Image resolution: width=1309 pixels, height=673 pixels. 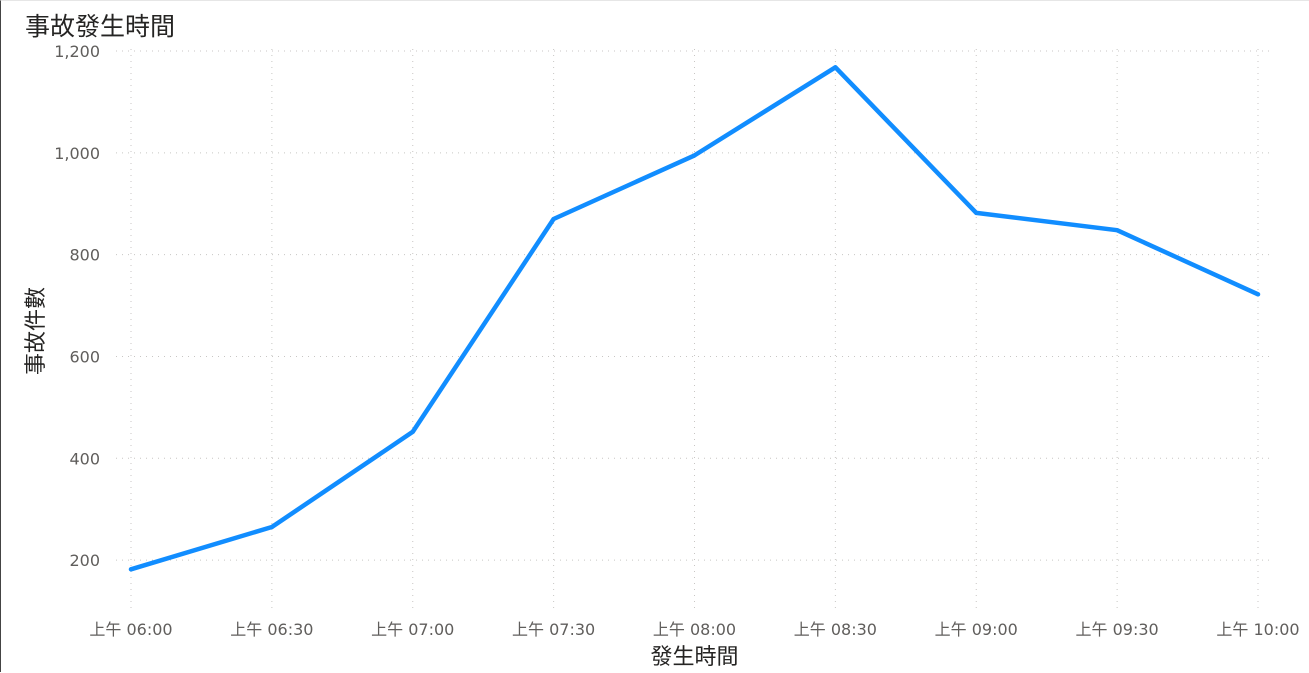 What do you see at coordinates (130, 629) in the screenshot?
I see `x-tick-label: 上午 06:00` at bounding box center [130, 629].